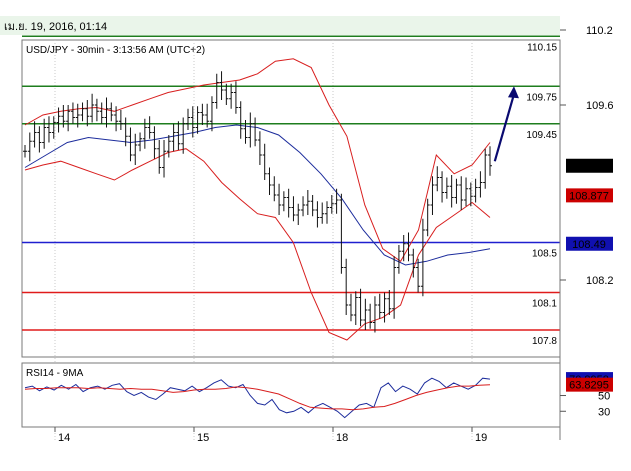  What do you see at coordinates (544, 254) in the screenshot?
I see `level-label: 108.5` at bounding box center [544, 254].